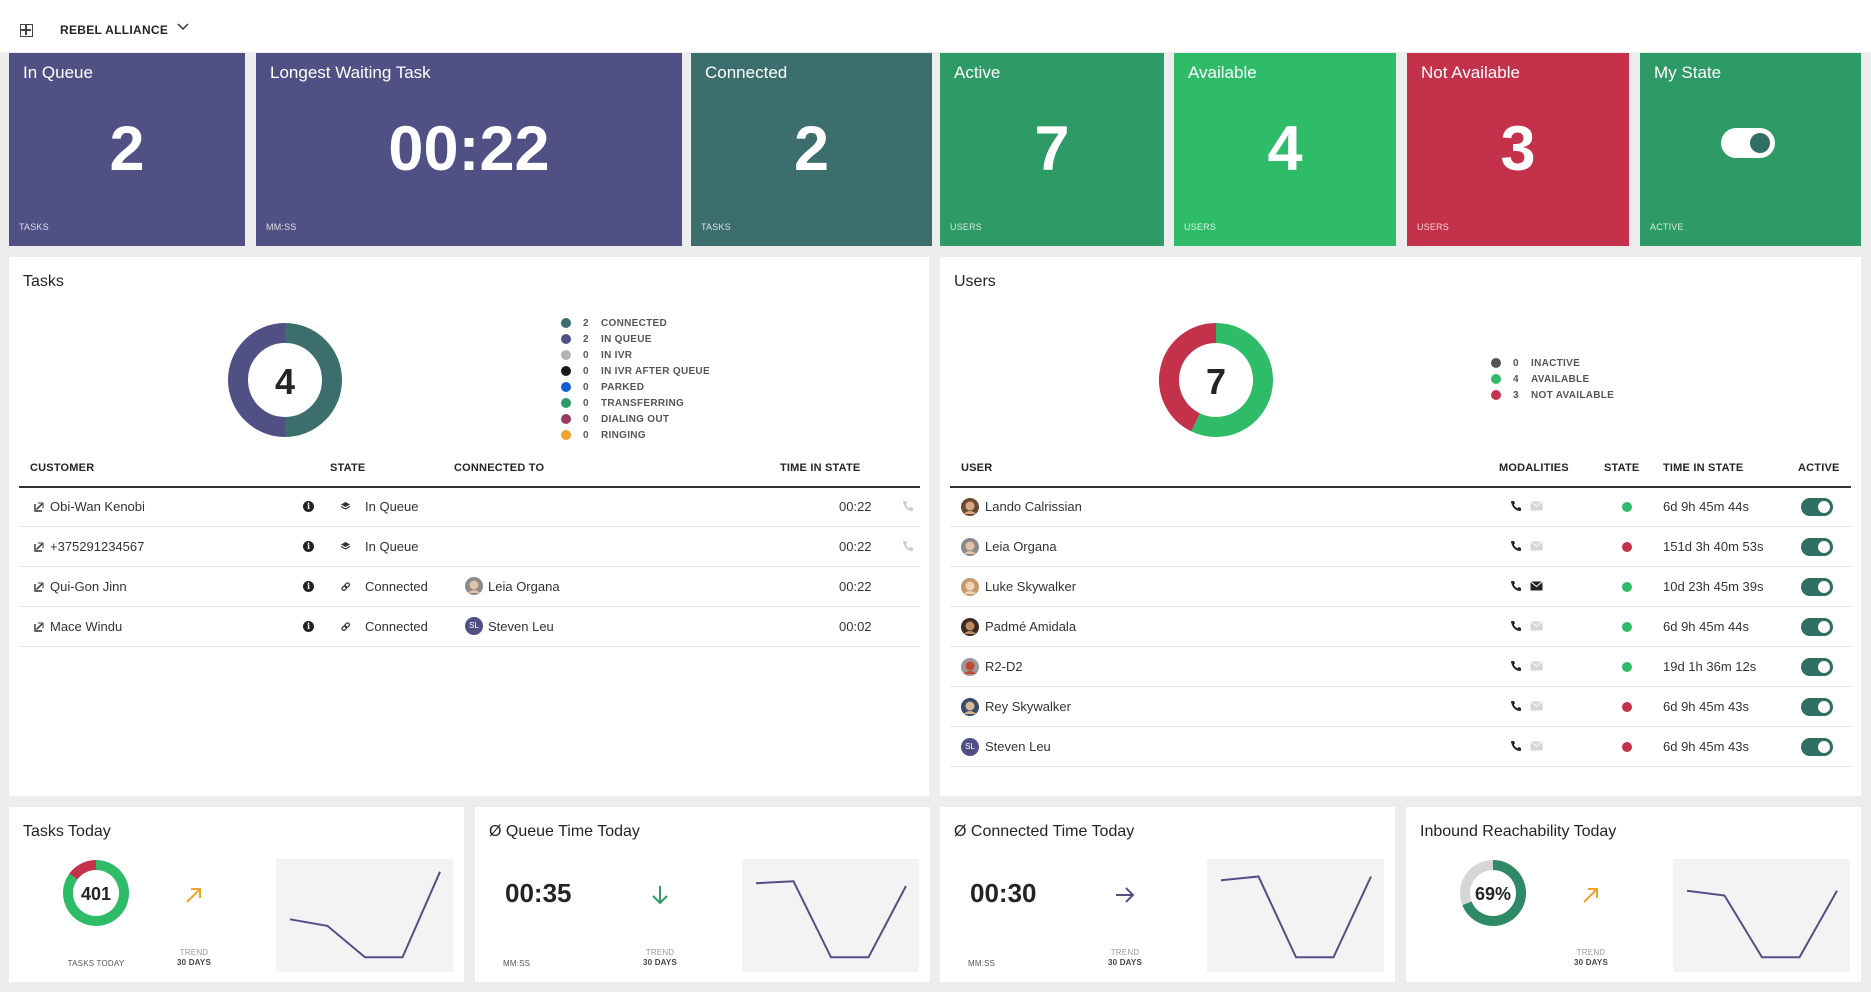 This screenshot has width=1871, height=992. Describe the element at coordinates (34, 227) in the screenshot. I see `kpi-unit: TASKS` at that location.